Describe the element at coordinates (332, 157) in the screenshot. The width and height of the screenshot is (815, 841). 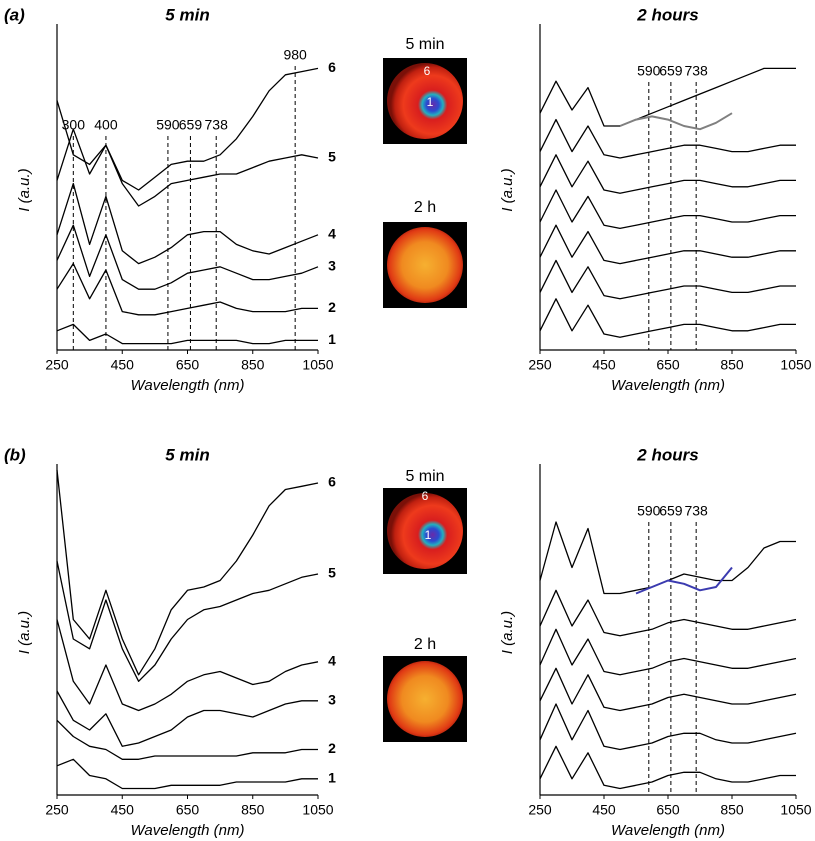
I see `series-label: 5` at that location.